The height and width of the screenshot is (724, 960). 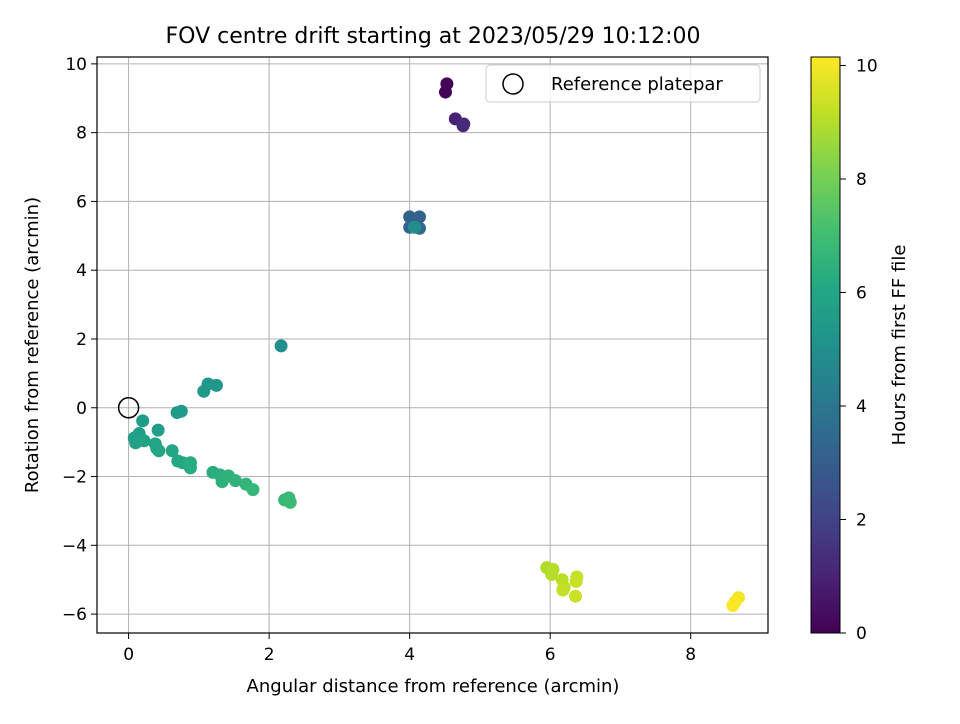 What do you see at coordinates (74, 478) in the screenshot?
I see `y-tick-label: −2` at bounding box center [74, 478].